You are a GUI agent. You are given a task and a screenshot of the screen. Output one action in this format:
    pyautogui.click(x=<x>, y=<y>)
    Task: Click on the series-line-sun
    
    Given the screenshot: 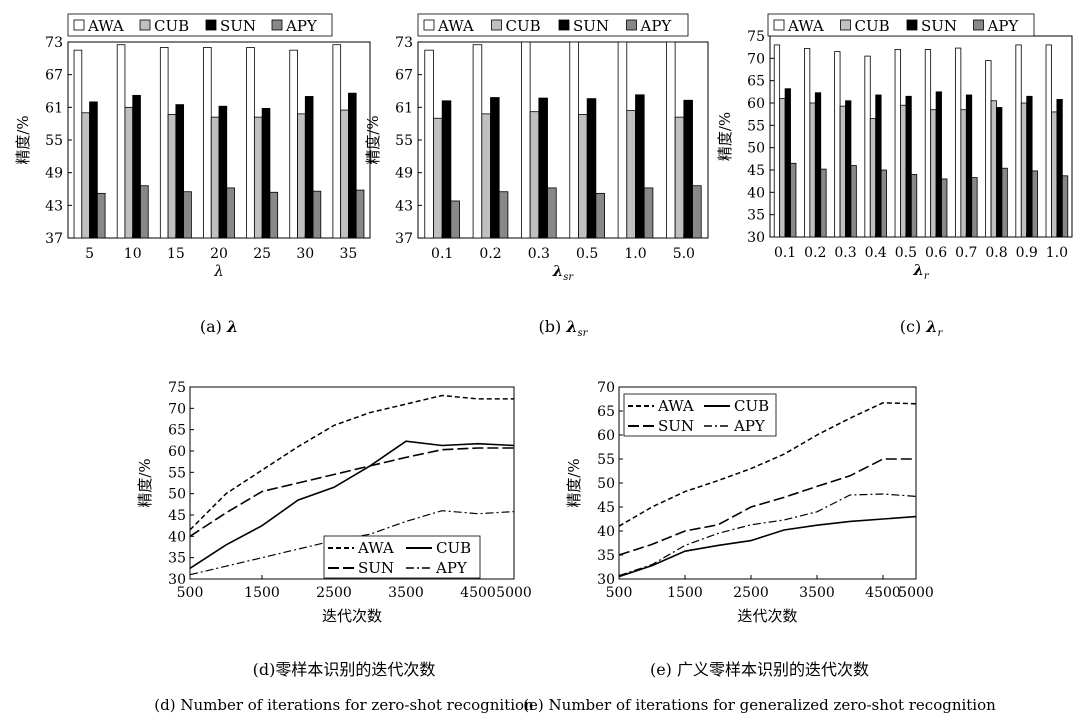 What is the action you would take?
    pyautogui.click(x=351, y=492)
    